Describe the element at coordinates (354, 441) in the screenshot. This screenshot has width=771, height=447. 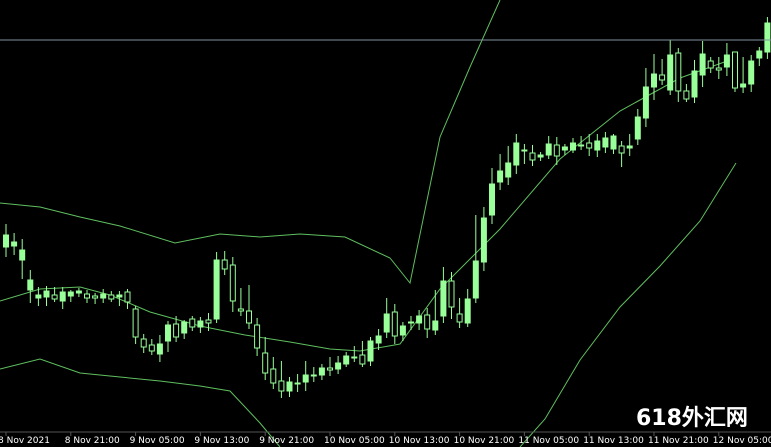
I see `time-tick-label: 10 Nov 05:00` at that location.